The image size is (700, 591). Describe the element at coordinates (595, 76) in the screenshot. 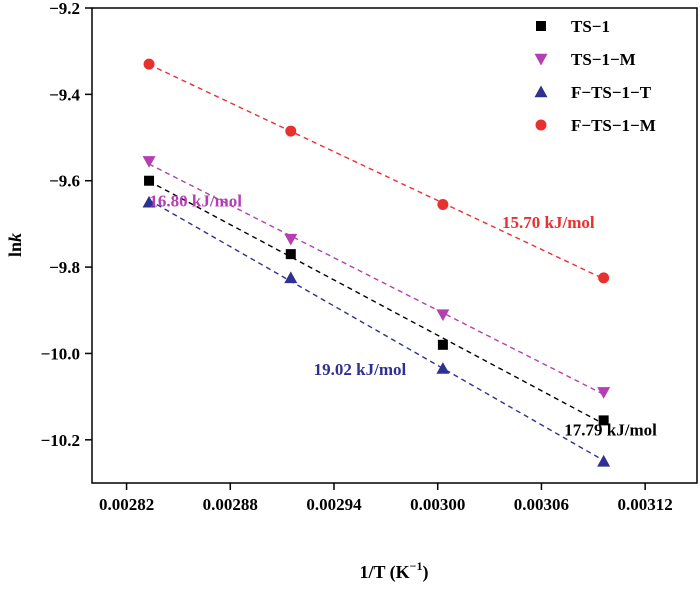

I see `legend: TS−1 TS−1−M F−TS−1−T F−TS−1−M` at that location.